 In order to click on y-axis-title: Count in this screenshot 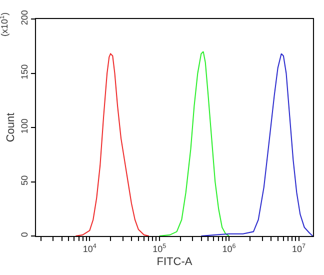, I will do `click(11, 127)`.